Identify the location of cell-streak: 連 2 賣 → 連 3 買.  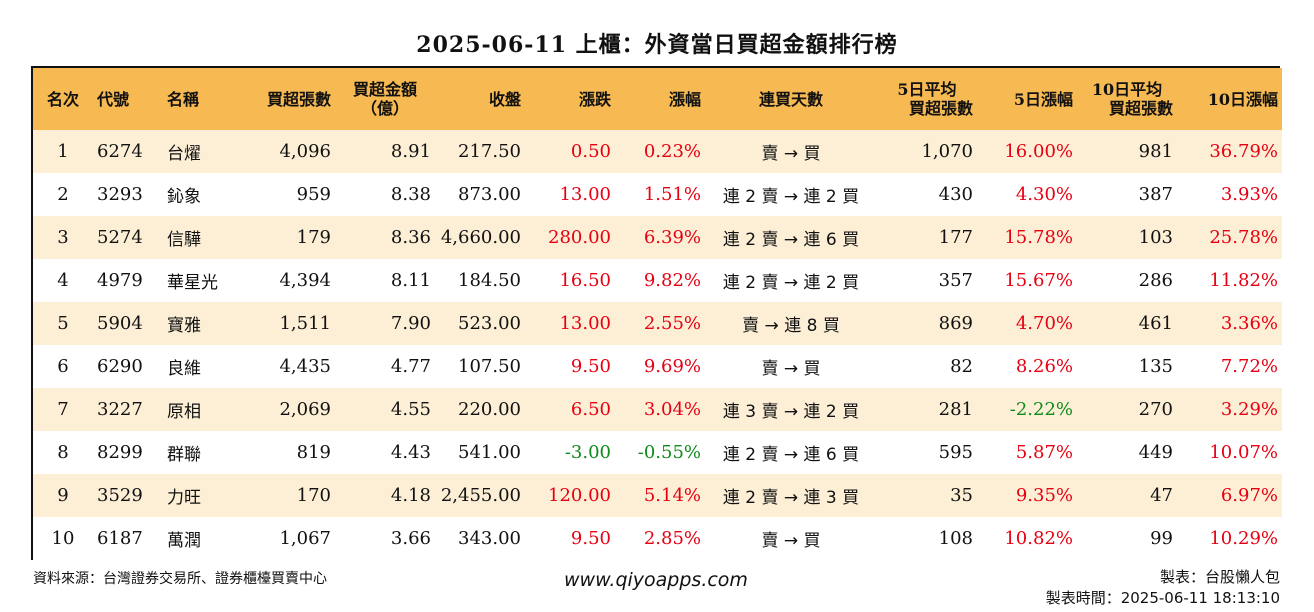
(791, 498).